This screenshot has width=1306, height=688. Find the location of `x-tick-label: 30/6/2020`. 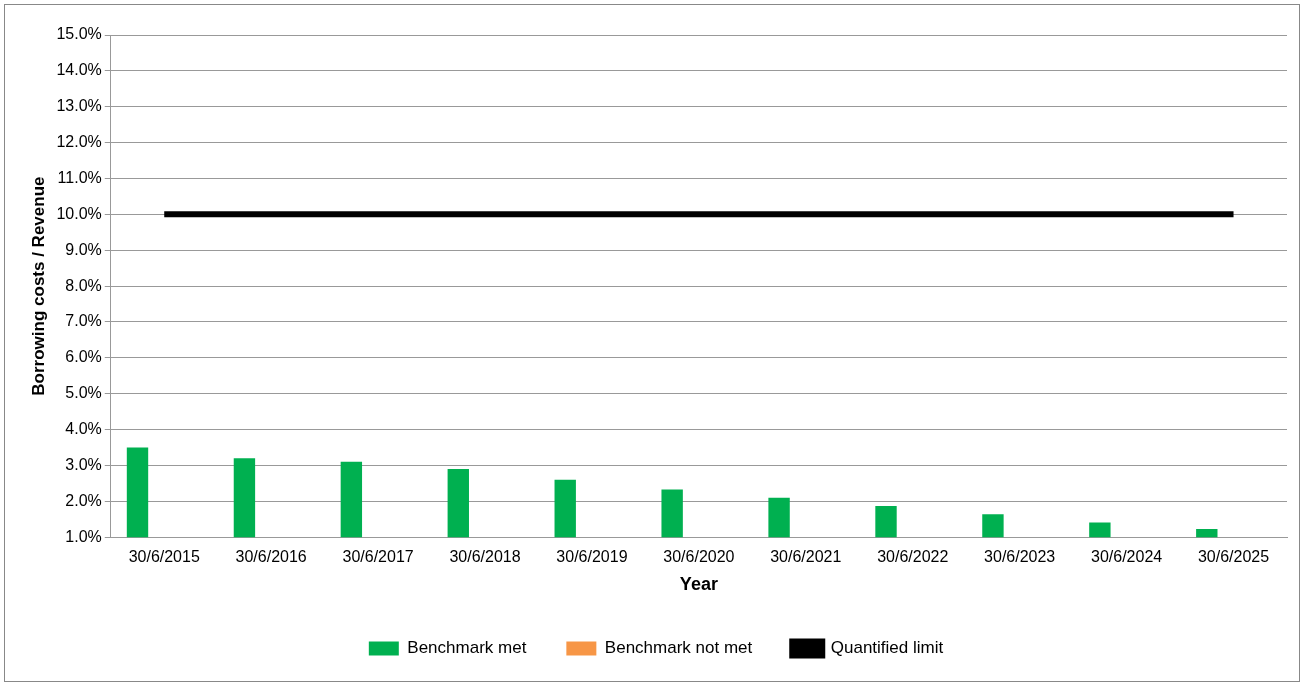

x-tick-label: 30/6/2020 is located at coordinates (699, 557).